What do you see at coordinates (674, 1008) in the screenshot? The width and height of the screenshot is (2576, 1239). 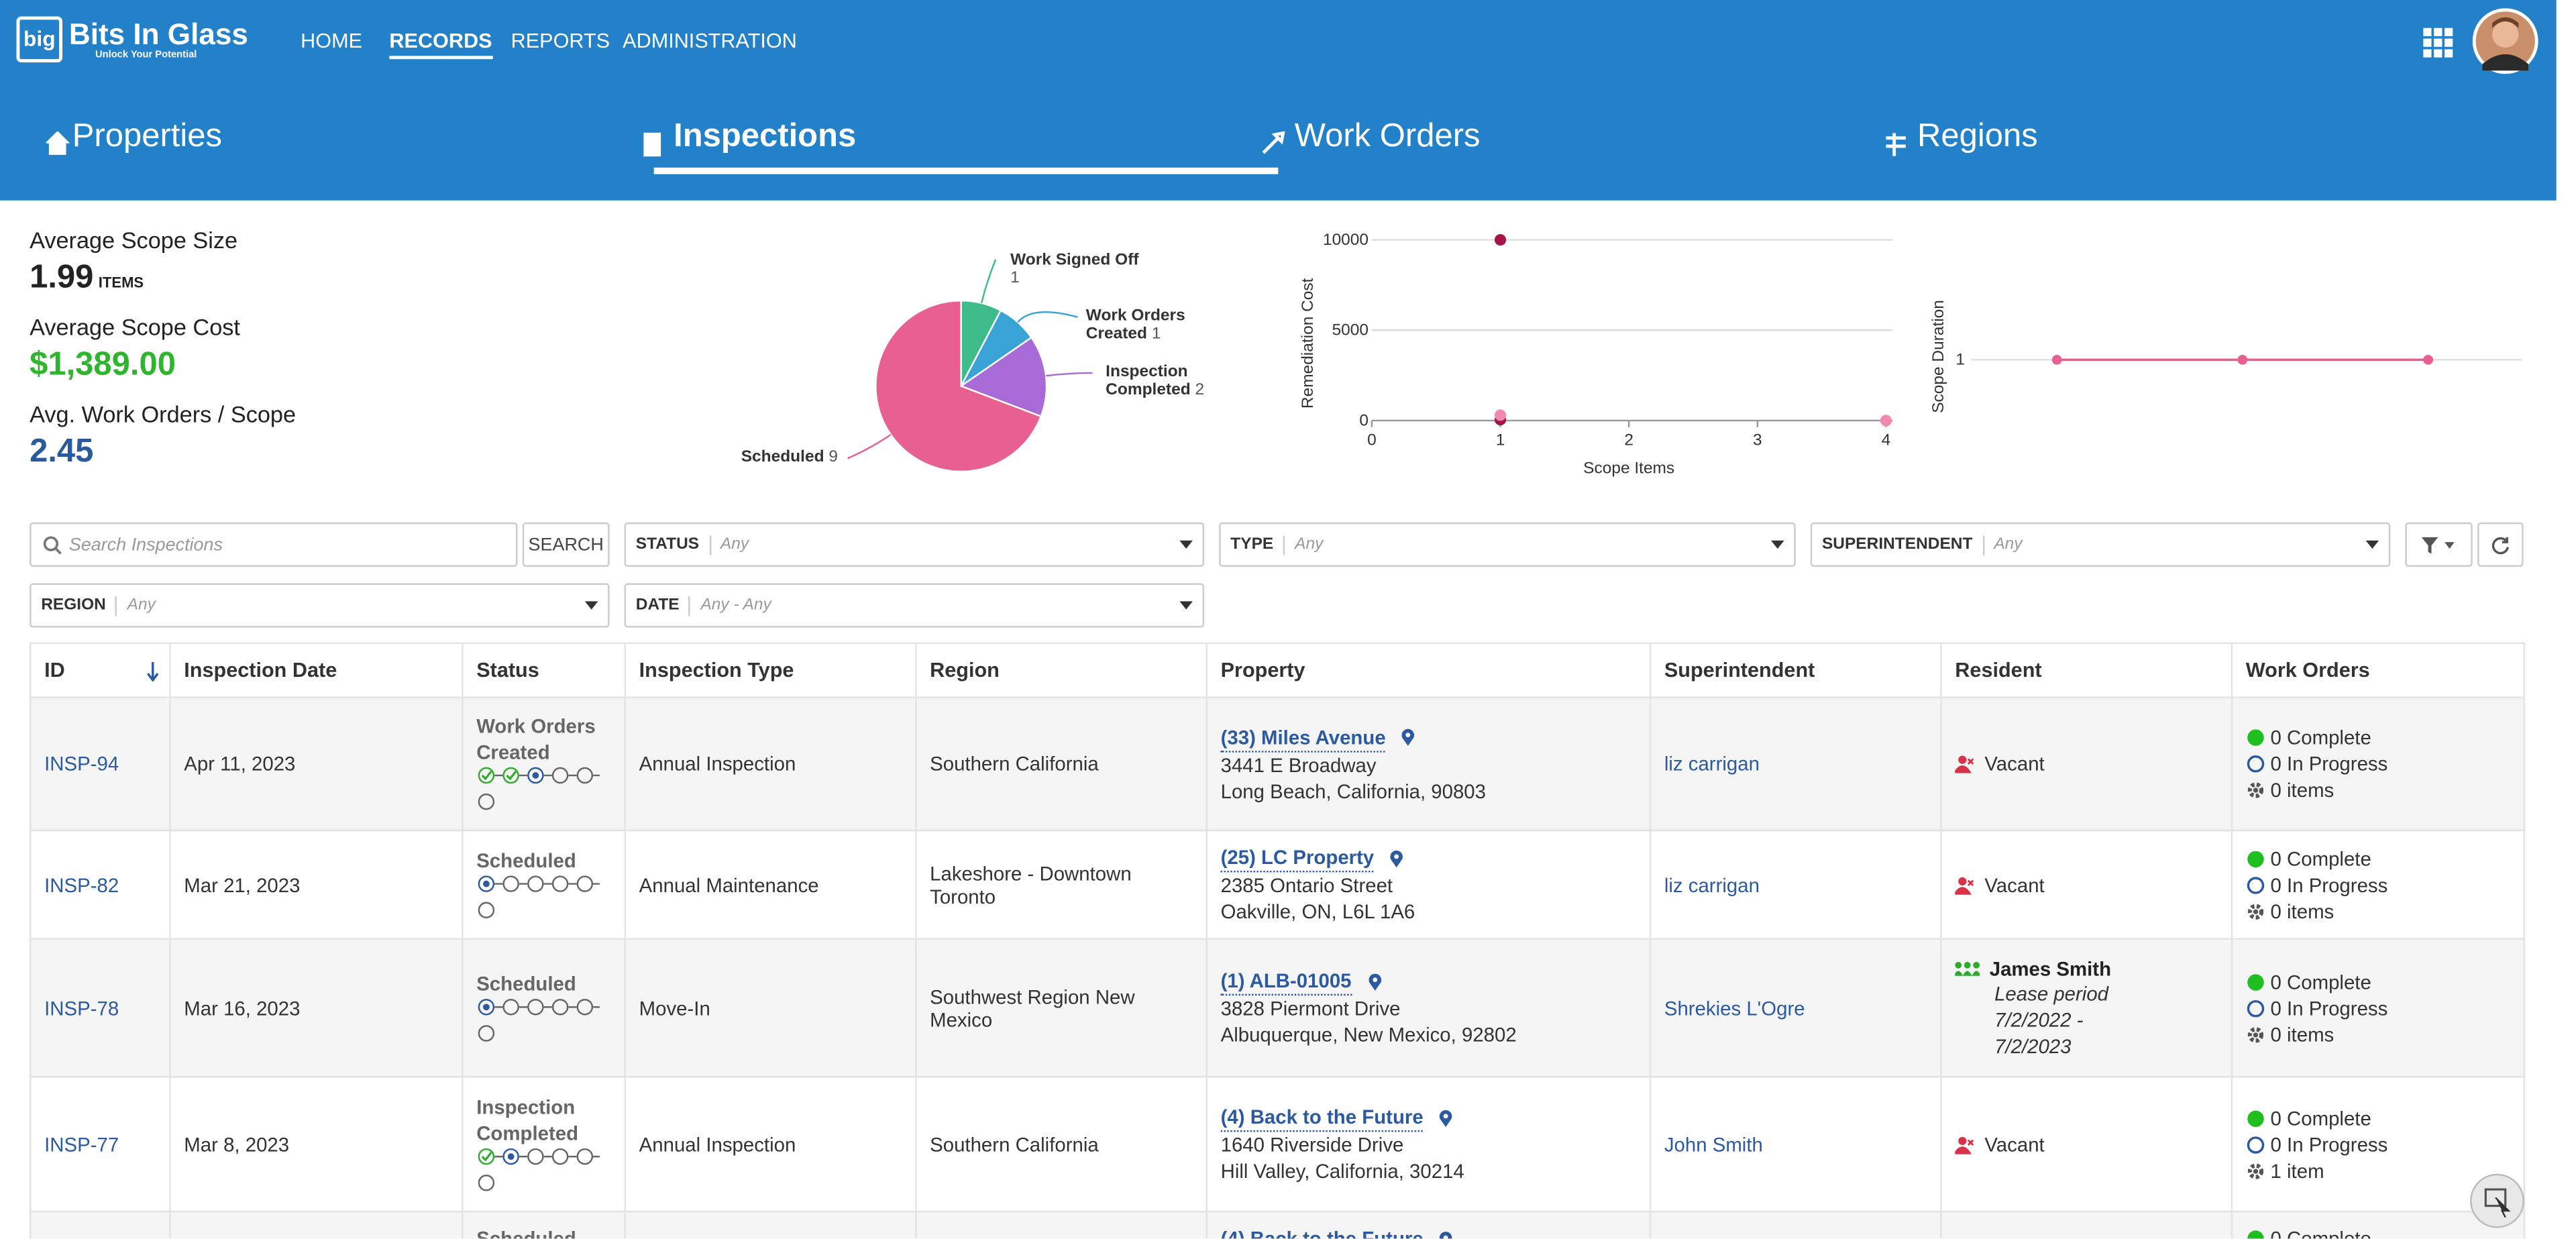 I see `inspection-type: Move-In` at bounding box center [674, 1008].